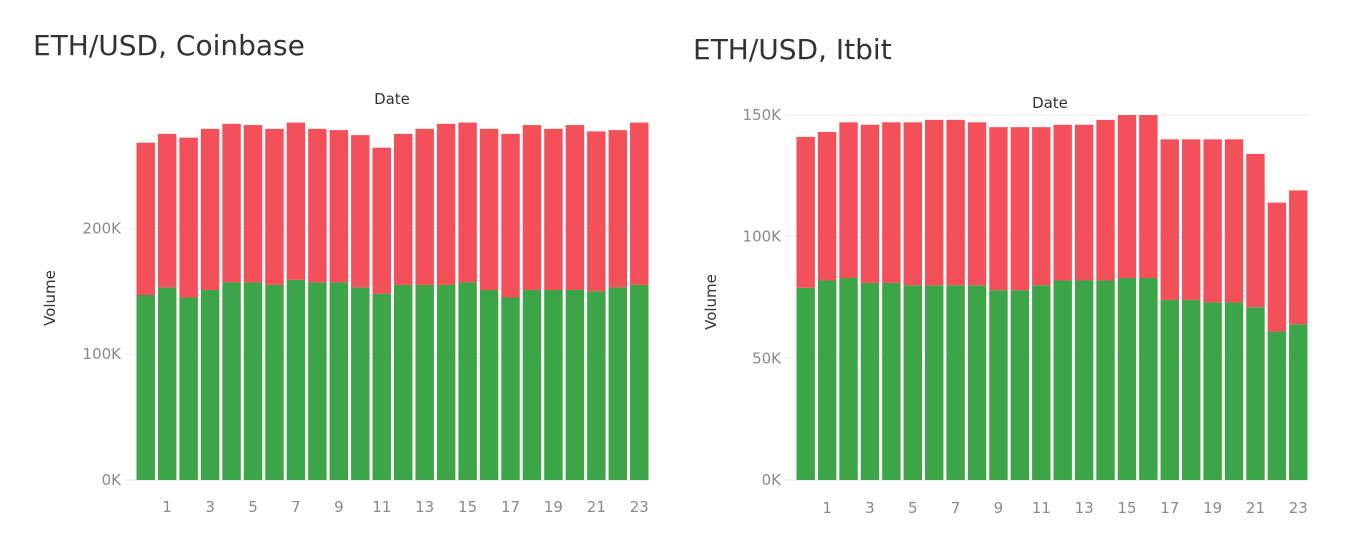 This screenshot has width=1352, height=550. What do you see at coordinates (167, 507) in the screenshot?
I see `chart-coinbase-x-tick-label: 1` at bounding box center [167, 507].